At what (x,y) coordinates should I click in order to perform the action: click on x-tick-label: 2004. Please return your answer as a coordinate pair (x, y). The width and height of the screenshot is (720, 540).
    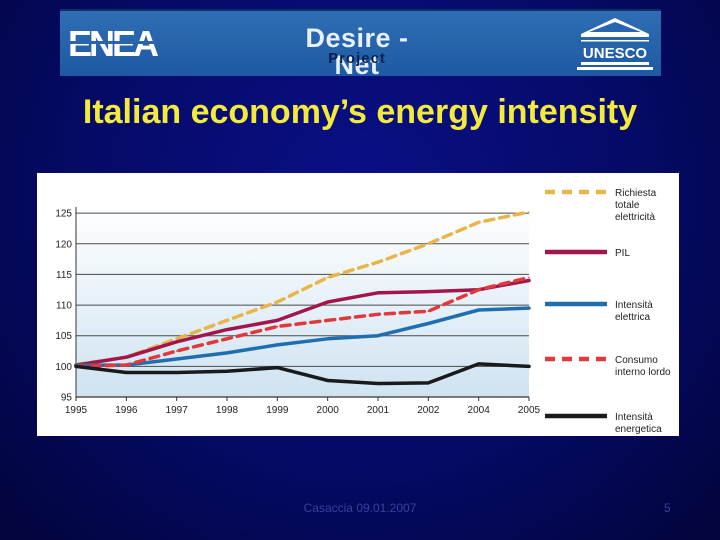
    Looking at the image, I should click on (479, 410).